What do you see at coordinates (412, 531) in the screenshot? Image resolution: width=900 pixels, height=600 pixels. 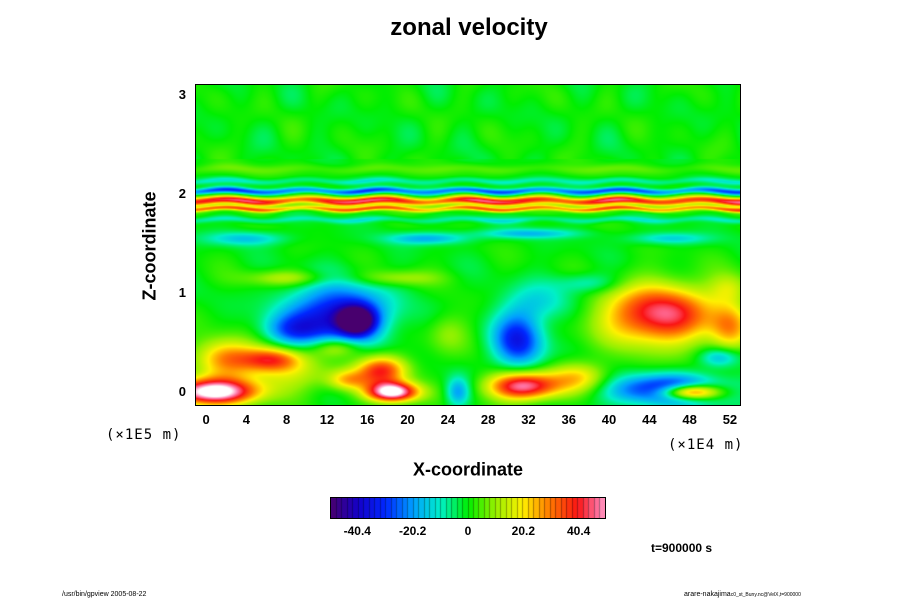 I see `colorbar-tick-label: -20.2` at bounding box center [412, 531].